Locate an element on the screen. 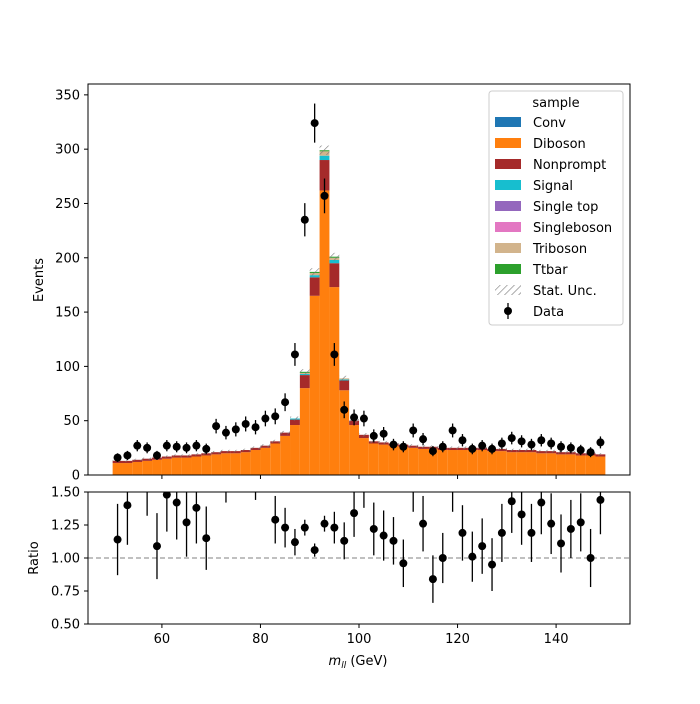 The image size is (700, 704). y-tick-label: 200 is located at coordinates (67, 258).